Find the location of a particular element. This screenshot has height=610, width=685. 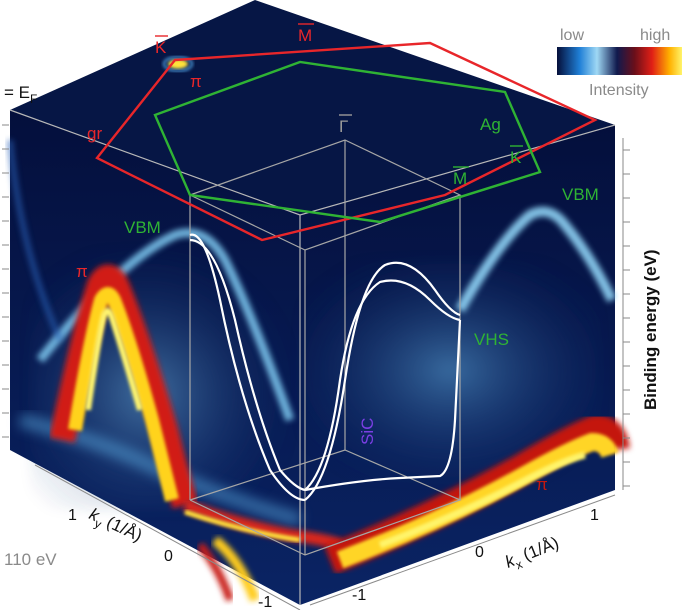

ky-tick-neg1: -1 is located at coordinates (265, 602).